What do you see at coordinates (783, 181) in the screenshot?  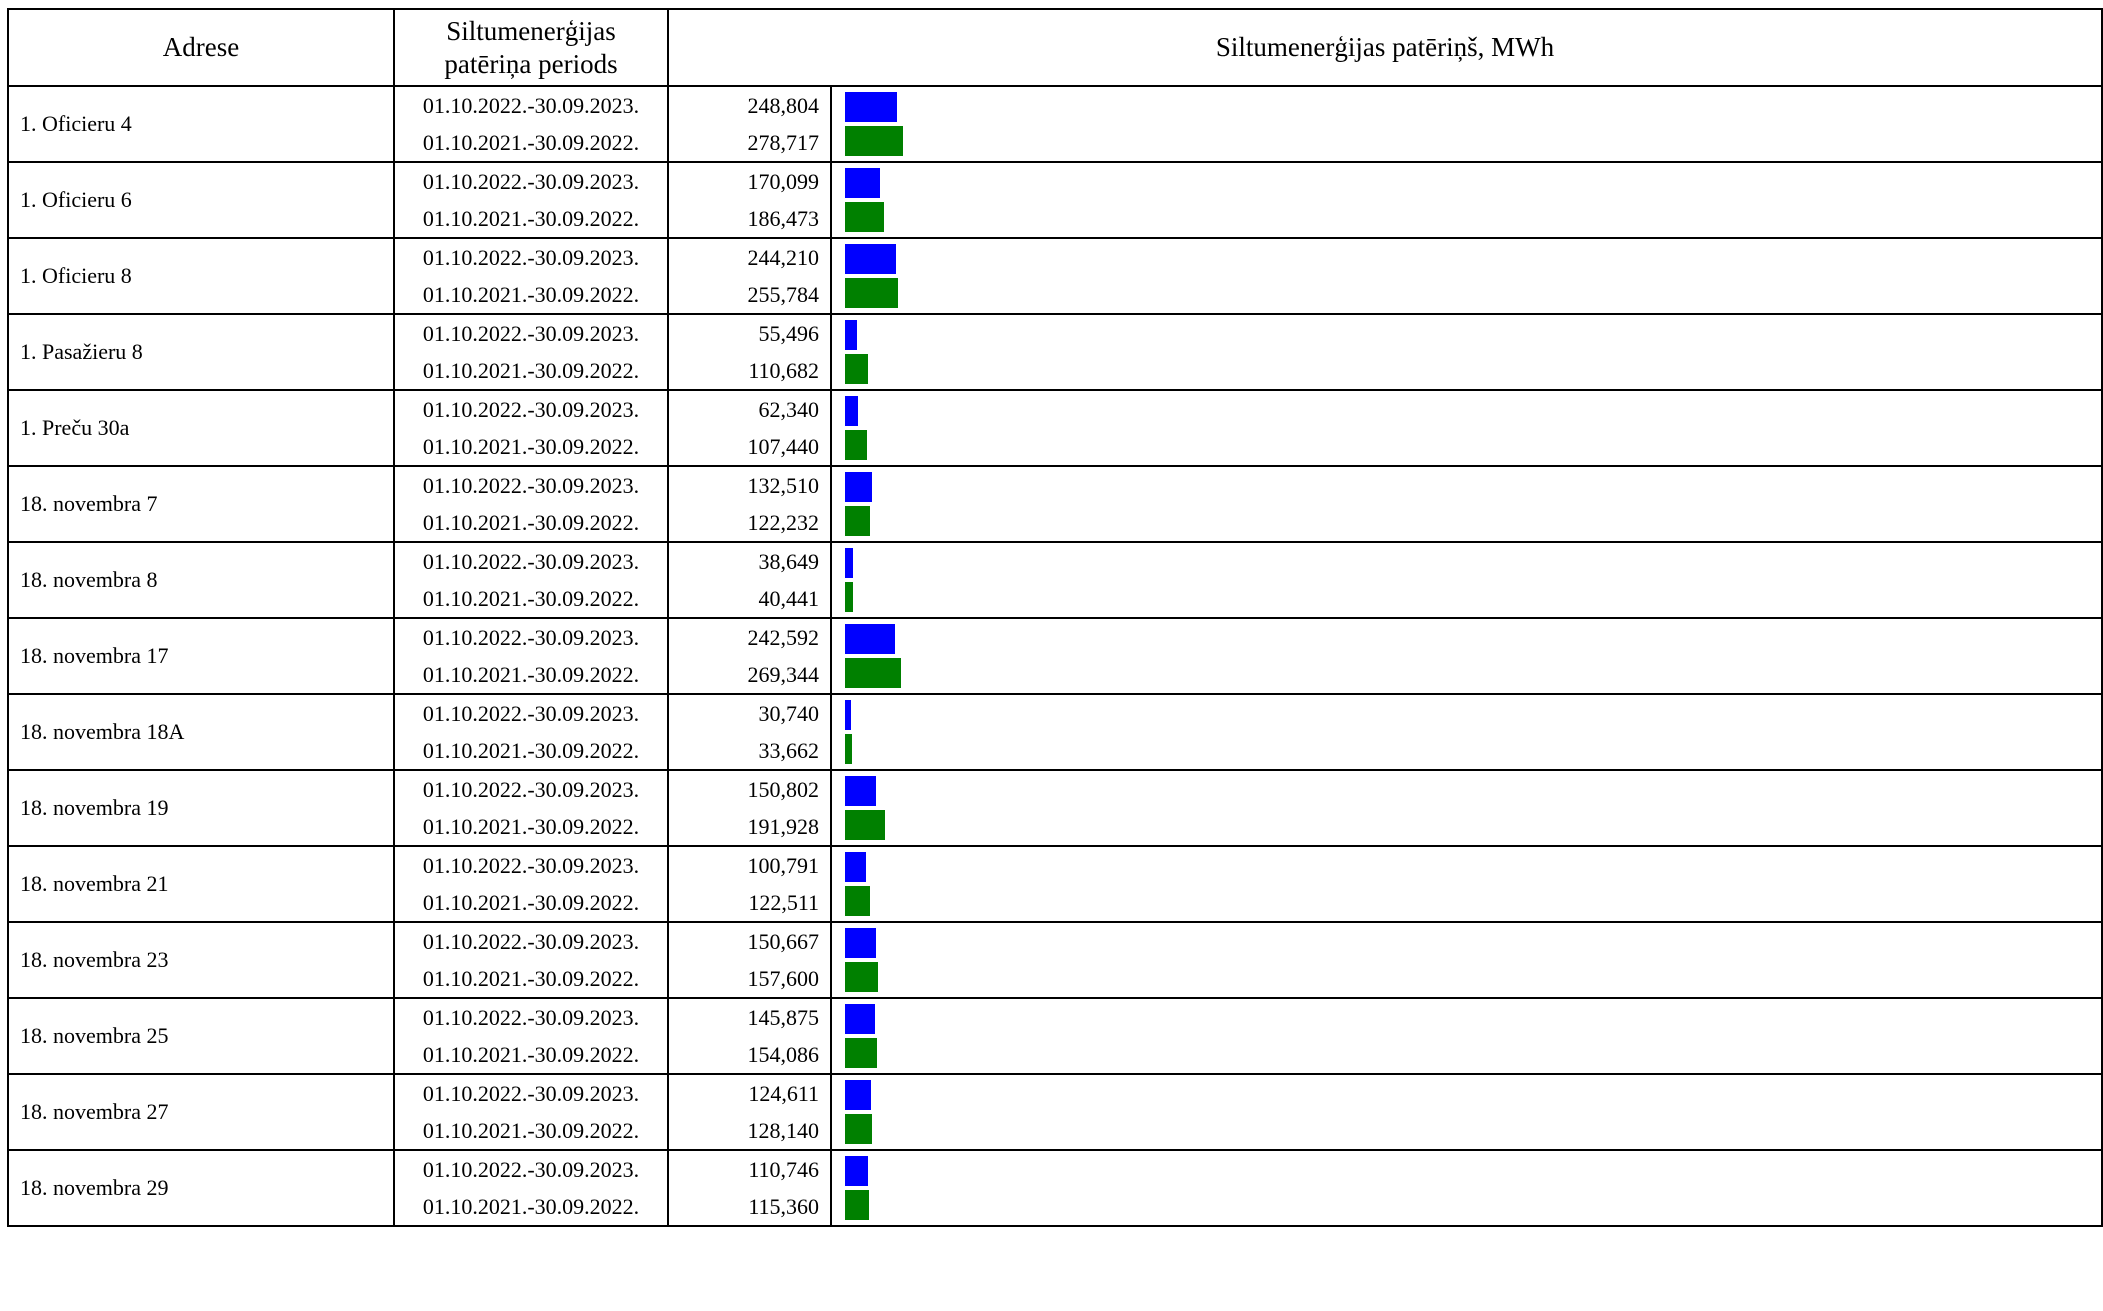 I see `value-label-current: 170,099` at bounding box center [783, 181].